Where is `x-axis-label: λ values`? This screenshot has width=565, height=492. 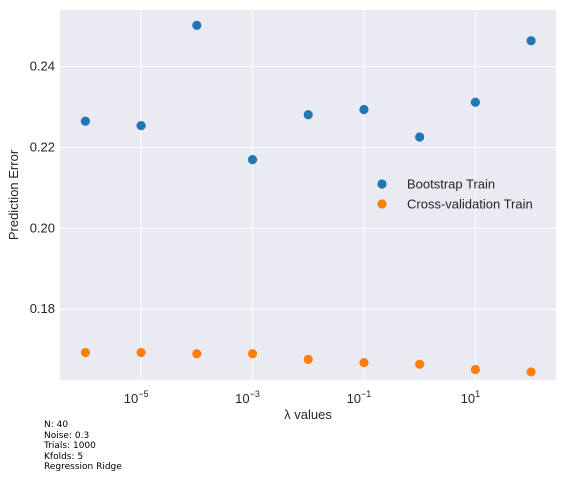
x-axis-label: λ values is located at coordinates (308, 414).